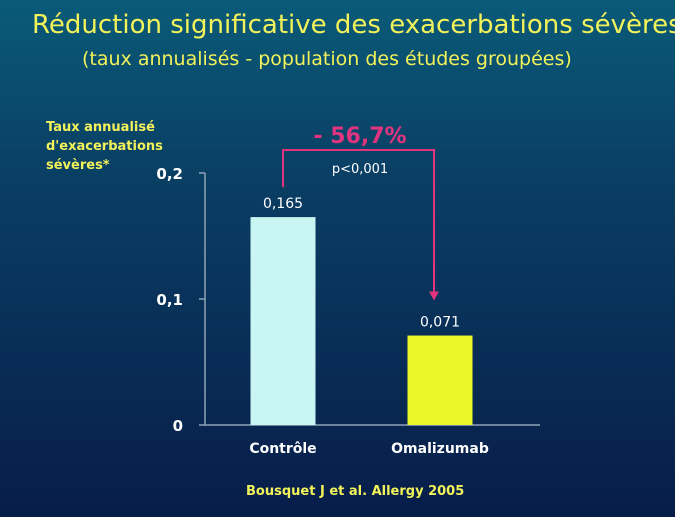 The image size is (675, 517). What do you see at coordinates (355, 491) in the screenshot?
I see `source-citation: Bousquet J et al. Allergy 2005` at bounding box center [355, 491].